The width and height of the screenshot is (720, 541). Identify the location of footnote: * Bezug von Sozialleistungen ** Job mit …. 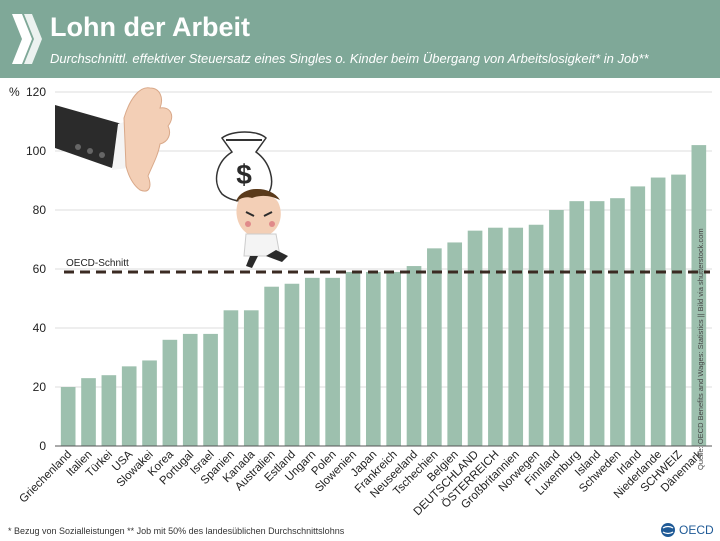
(176, 531).